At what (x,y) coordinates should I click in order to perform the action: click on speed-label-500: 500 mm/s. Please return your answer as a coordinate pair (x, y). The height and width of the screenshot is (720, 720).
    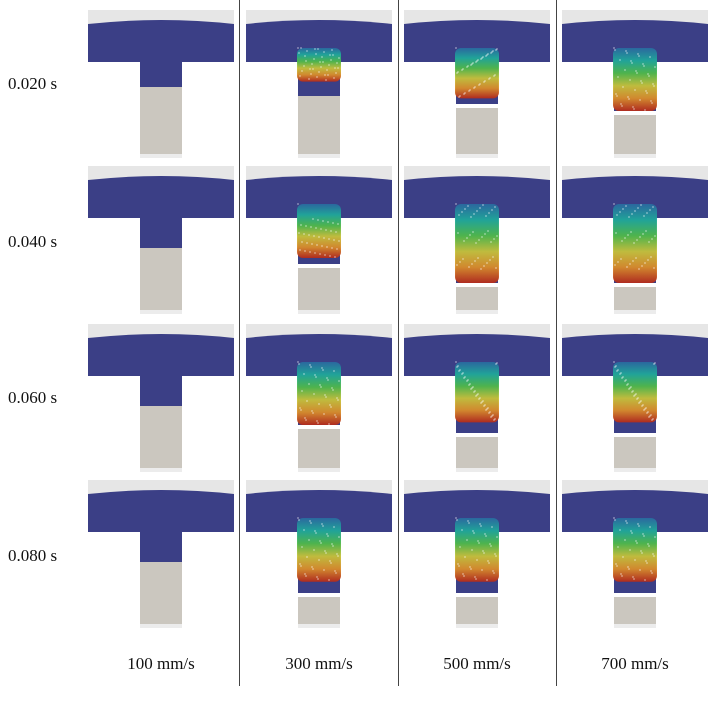
    Looking at the image, I should click on (477, 664).